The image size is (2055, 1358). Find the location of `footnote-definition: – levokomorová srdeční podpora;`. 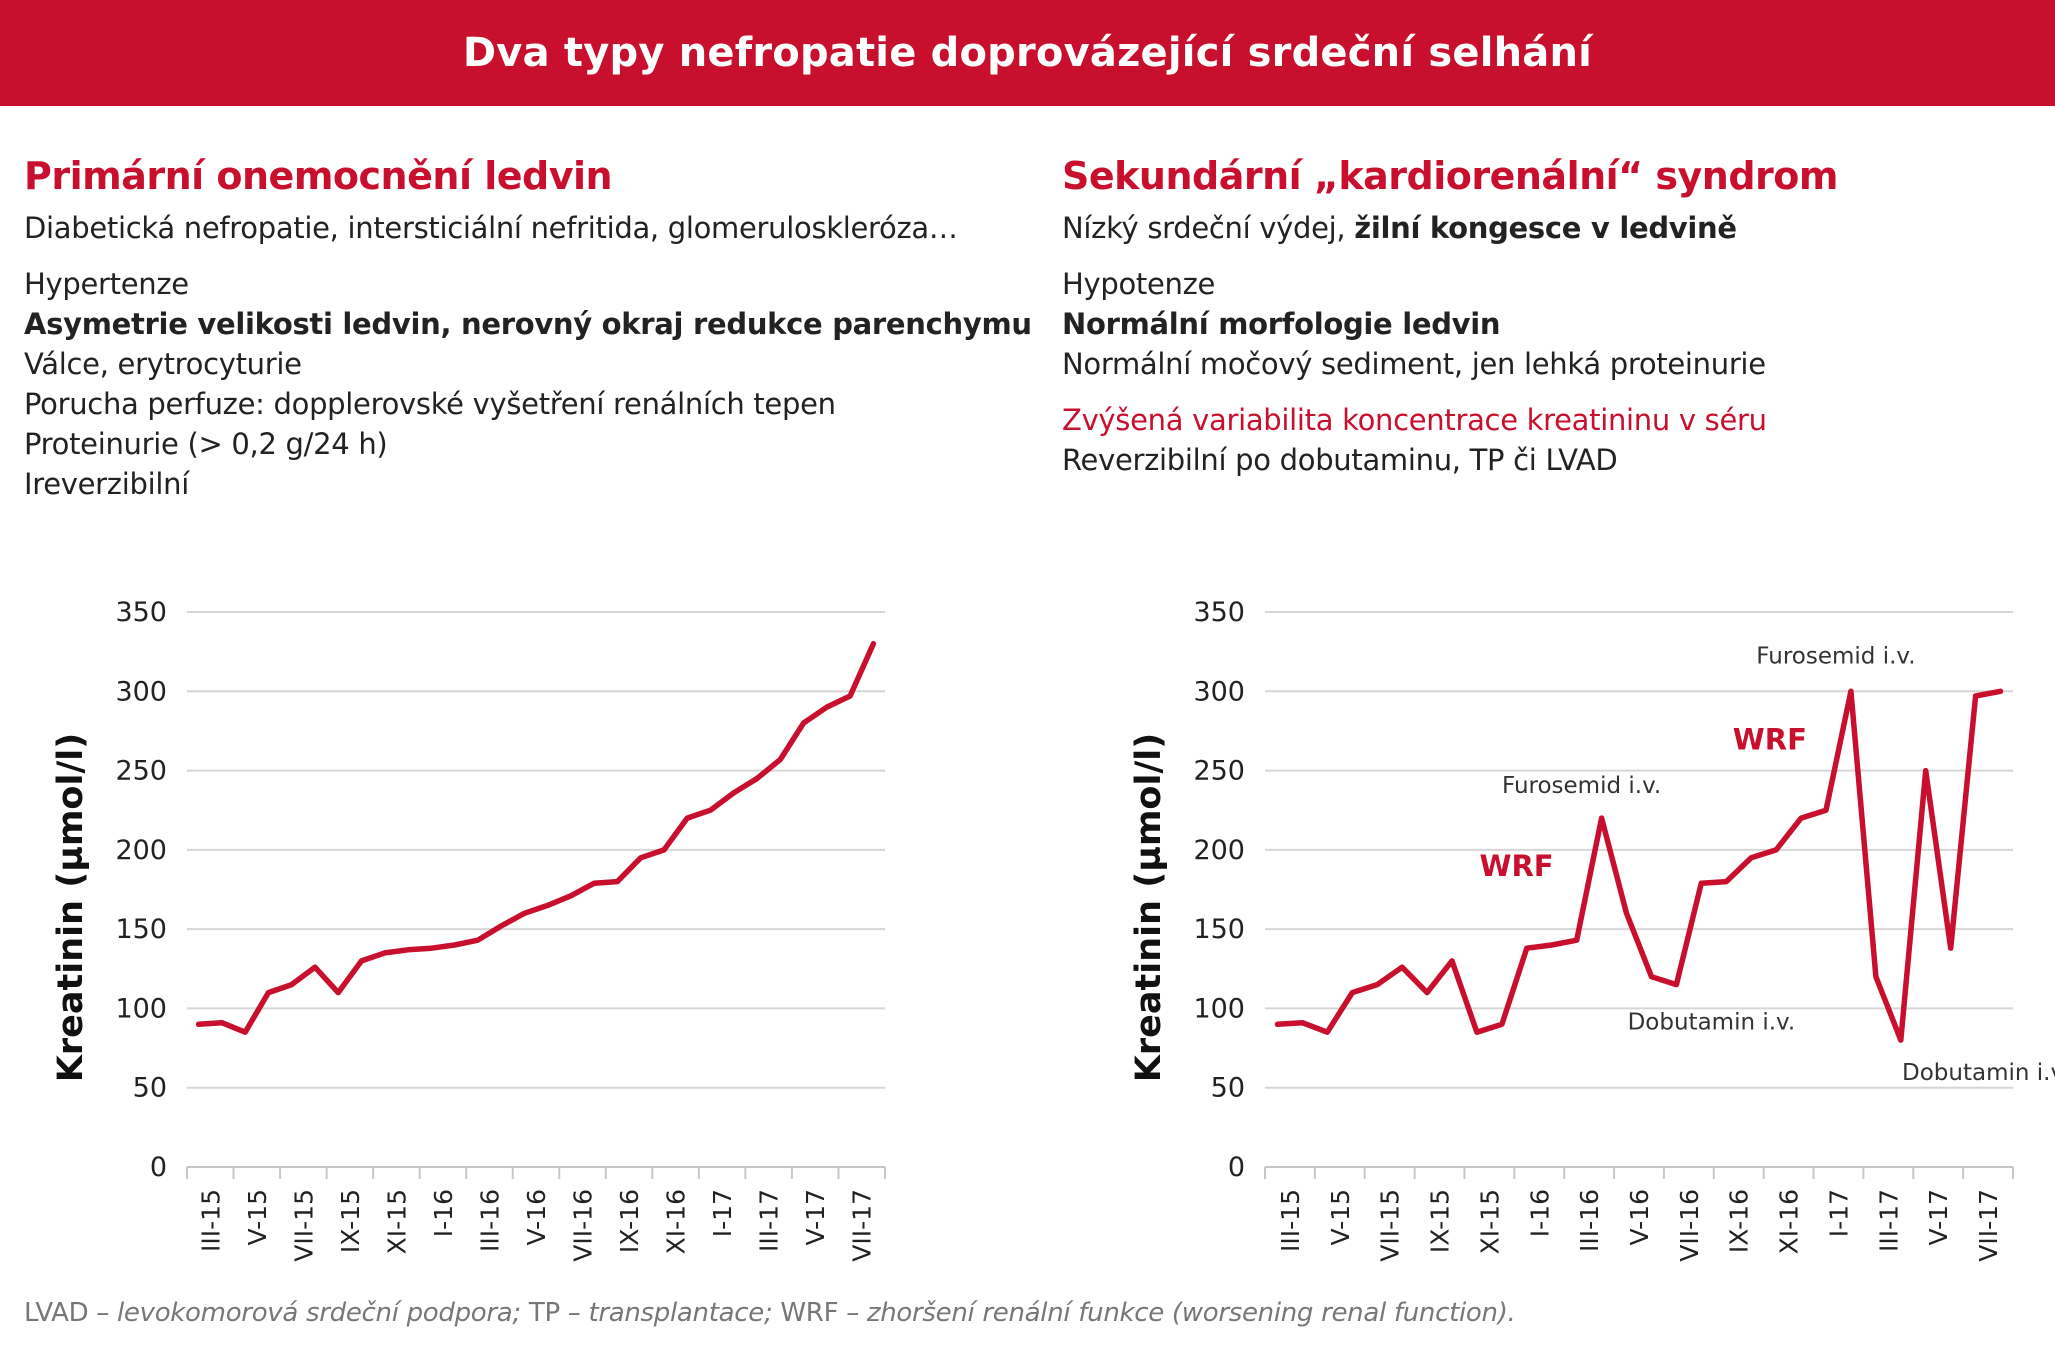

footnote-definition: – levokomorová srdeční podpora; is located at coordinates (308, 1313).